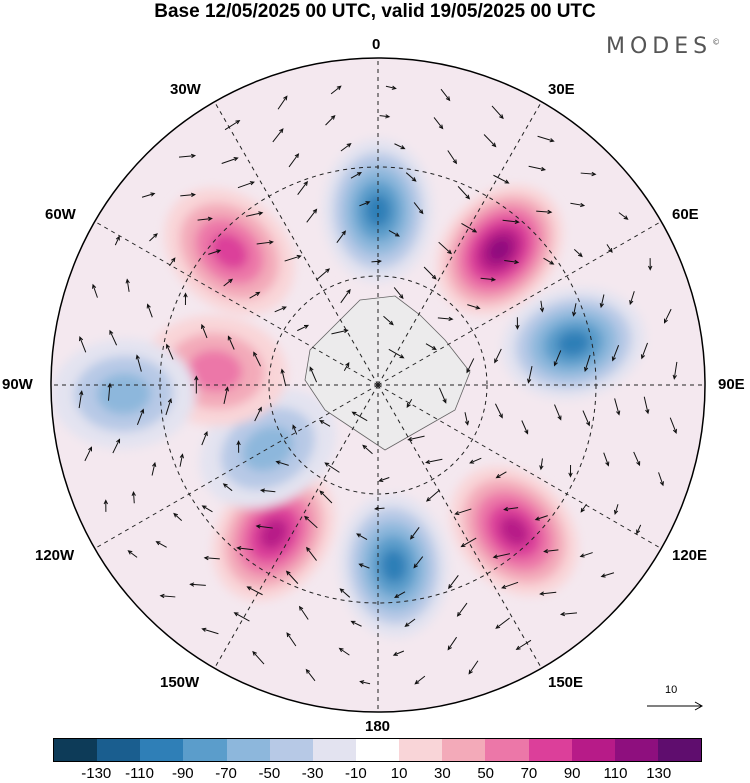 The image size is (750, 783). I want to click on colorbar-tick-label: -110, so click(139, 773).